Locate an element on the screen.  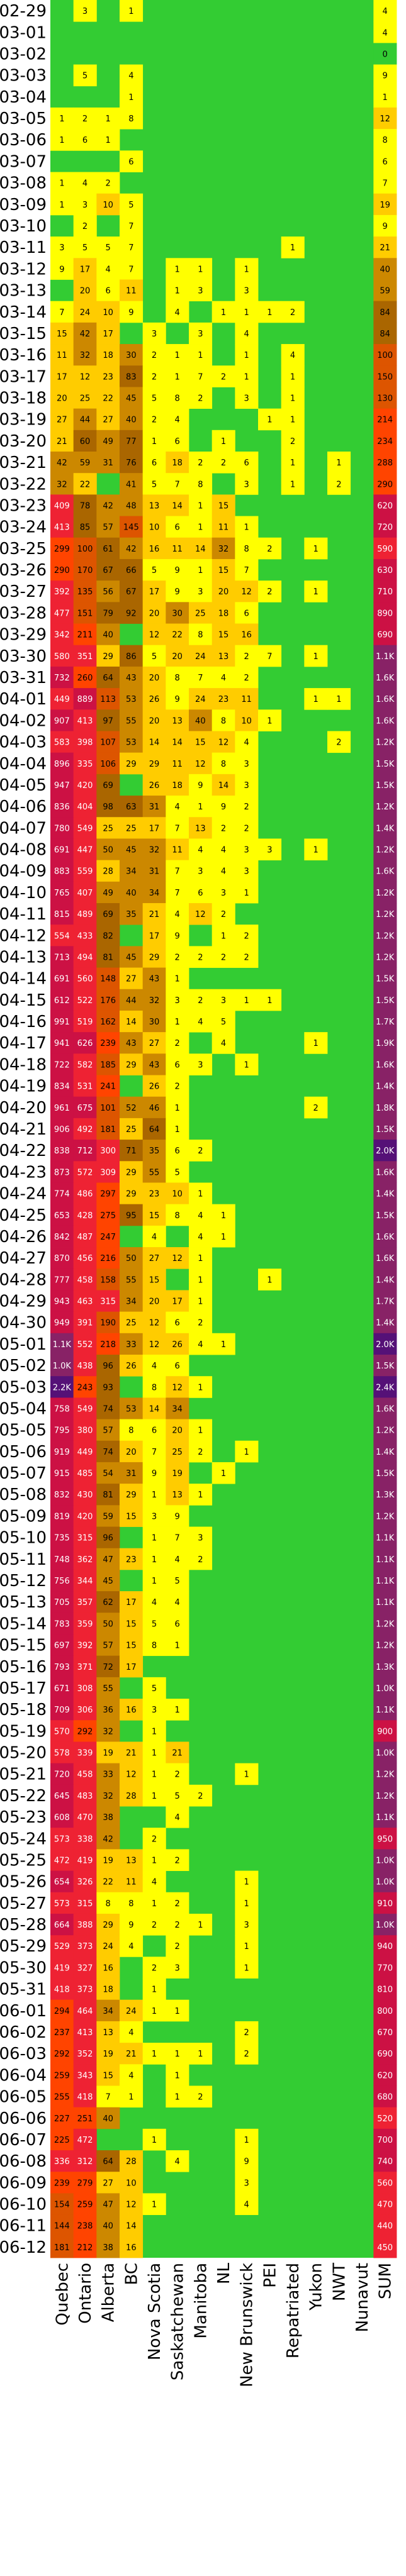
cell-value-label: 6 is located at coordinates (177, 1624).